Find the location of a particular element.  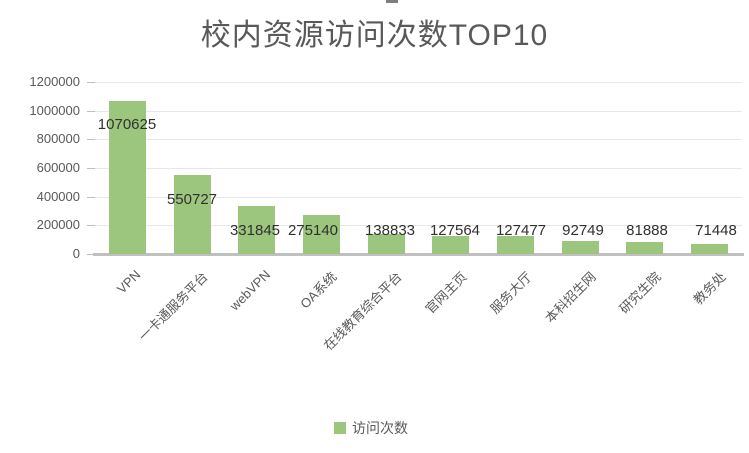

bar-value-label: 1070625 is located at coordinates (127, 124).